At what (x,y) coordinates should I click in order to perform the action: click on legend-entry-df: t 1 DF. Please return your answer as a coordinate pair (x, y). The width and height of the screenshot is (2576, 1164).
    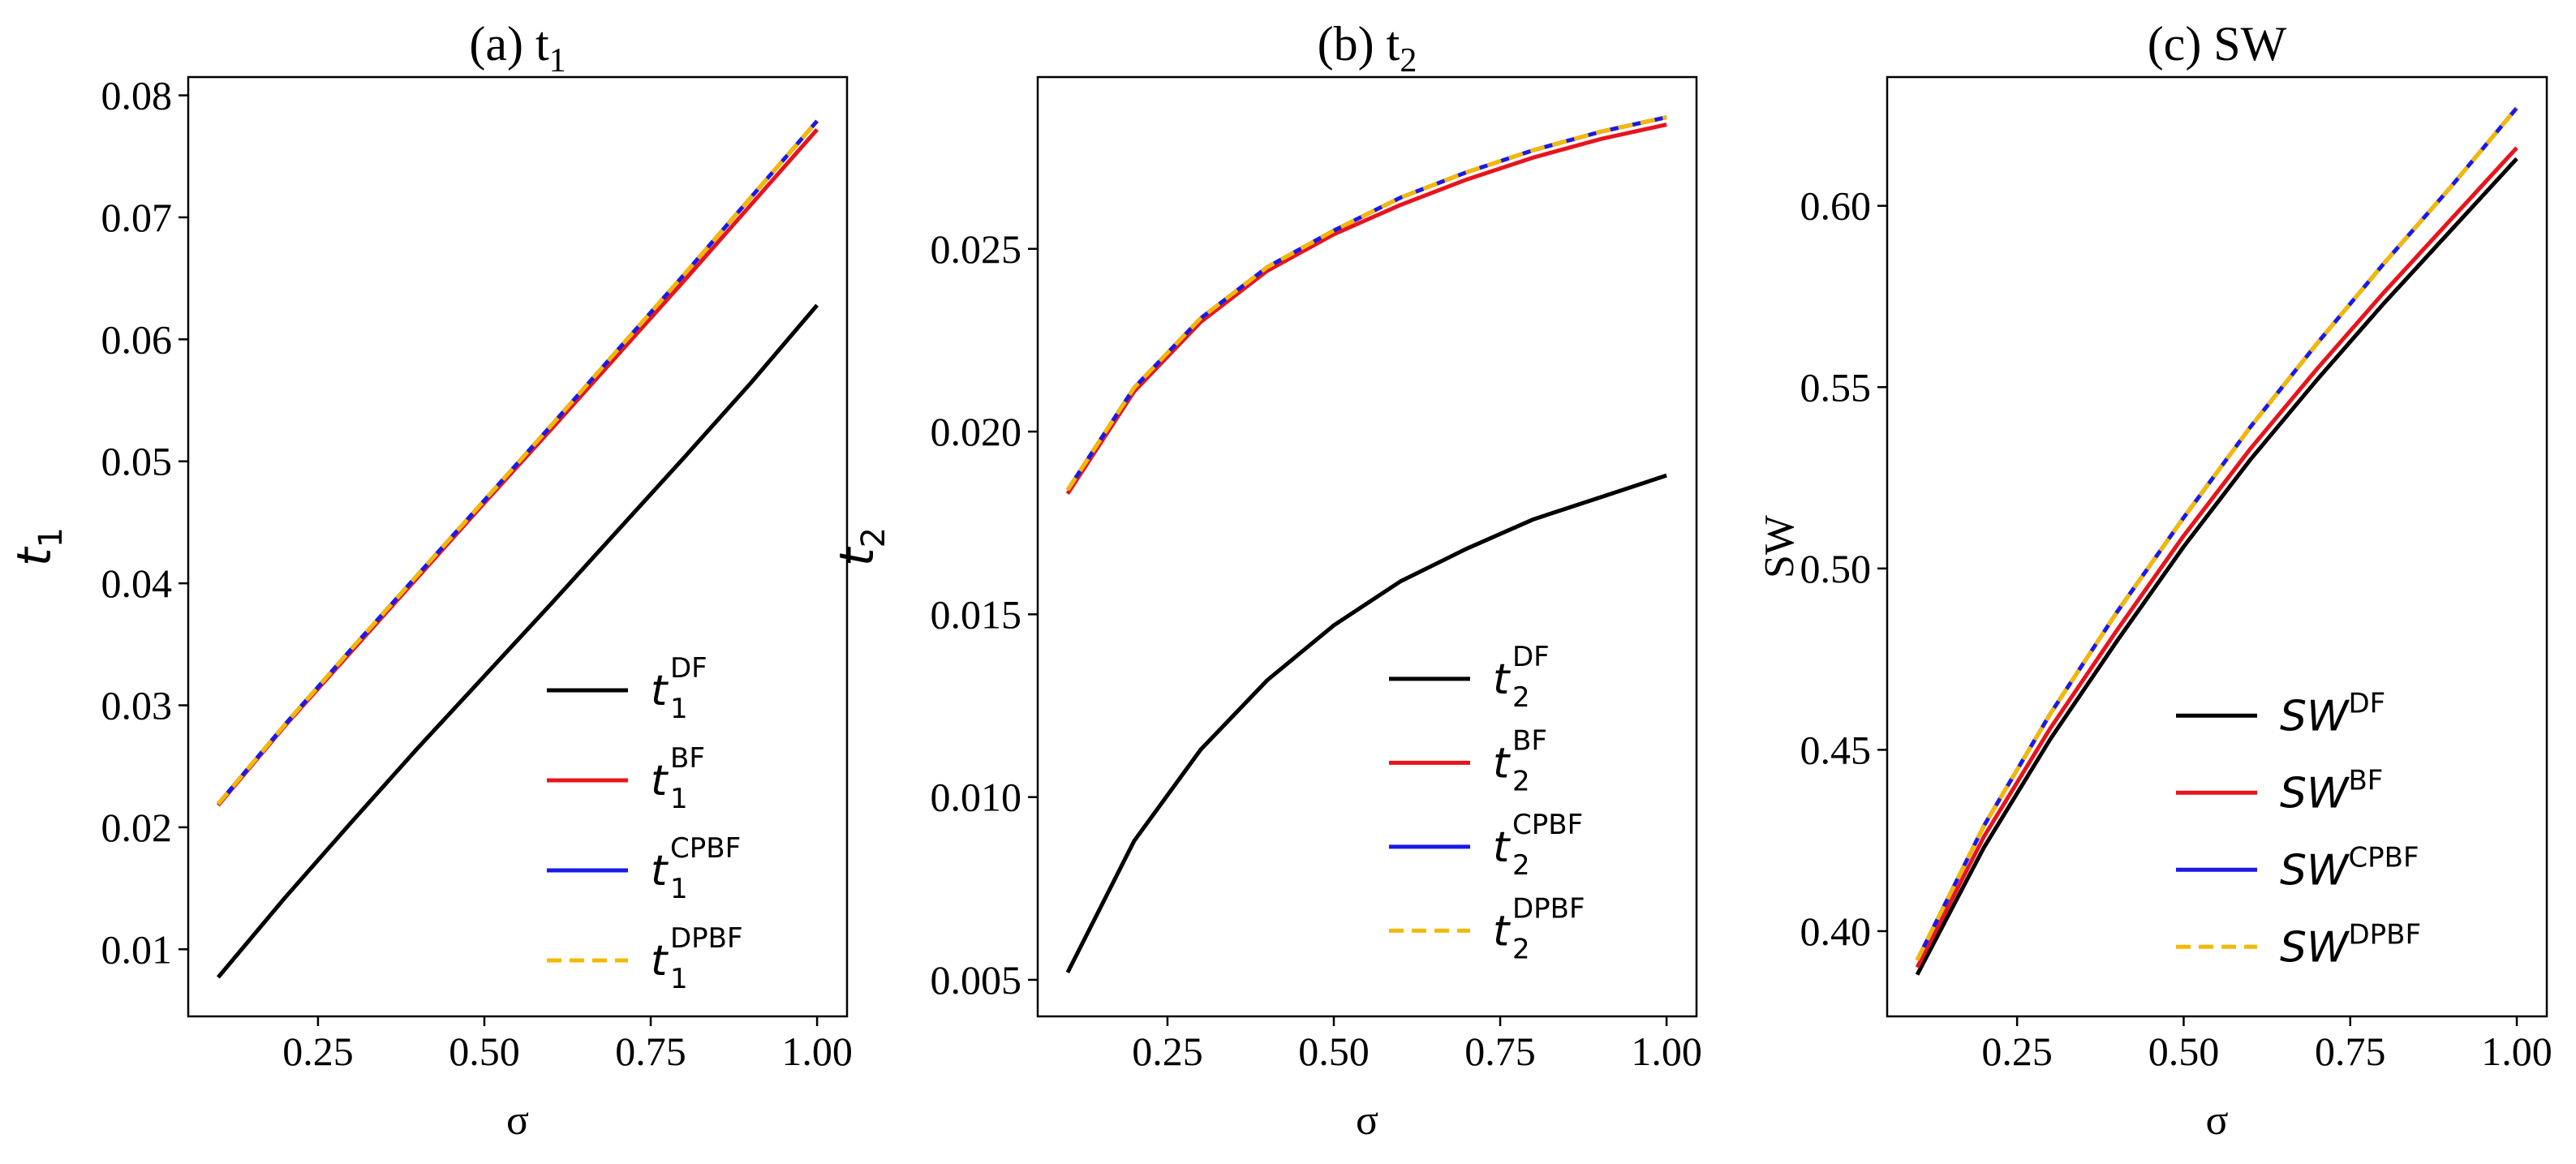
    Looking at the image, I should click on (679, 688).